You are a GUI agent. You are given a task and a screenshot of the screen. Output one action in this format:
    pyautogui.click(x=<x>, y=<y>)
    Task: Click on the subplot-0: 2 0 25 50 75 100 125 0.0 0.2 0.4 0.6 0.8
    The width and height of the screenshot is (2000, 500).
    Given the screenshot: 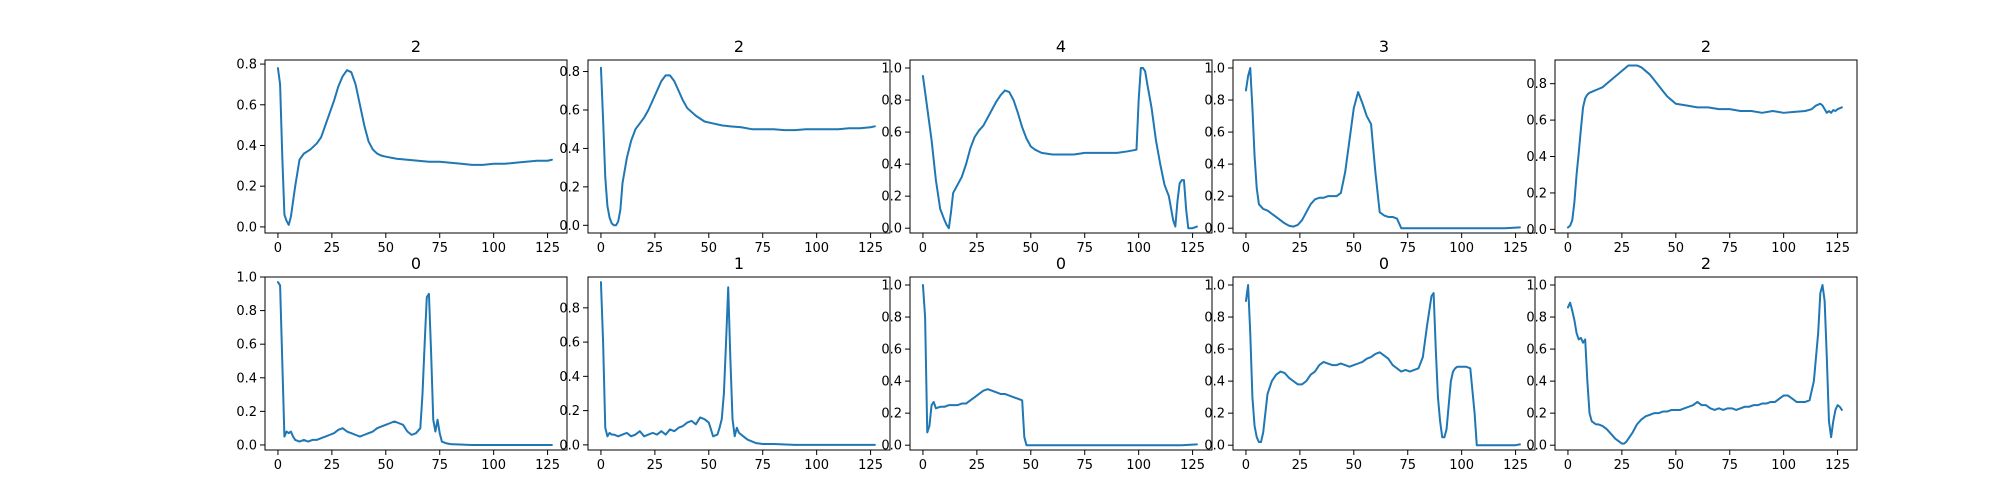 What is the action you would take?
    pyautogui.click(x=402, y=146)
    